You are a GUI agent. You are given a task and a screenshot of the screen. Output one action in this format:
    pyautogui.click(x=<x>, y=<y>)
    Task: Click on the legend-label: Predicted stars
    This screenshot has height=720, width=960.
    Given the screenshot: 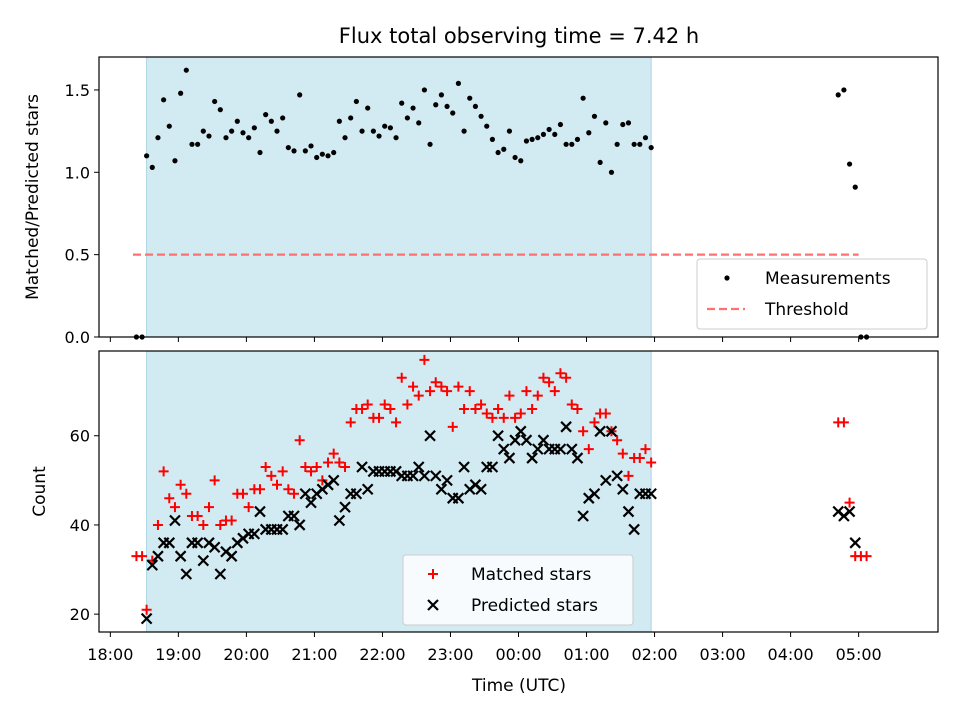 What is the action you would take?
    pyautogui.click(x=534, y=606)
    